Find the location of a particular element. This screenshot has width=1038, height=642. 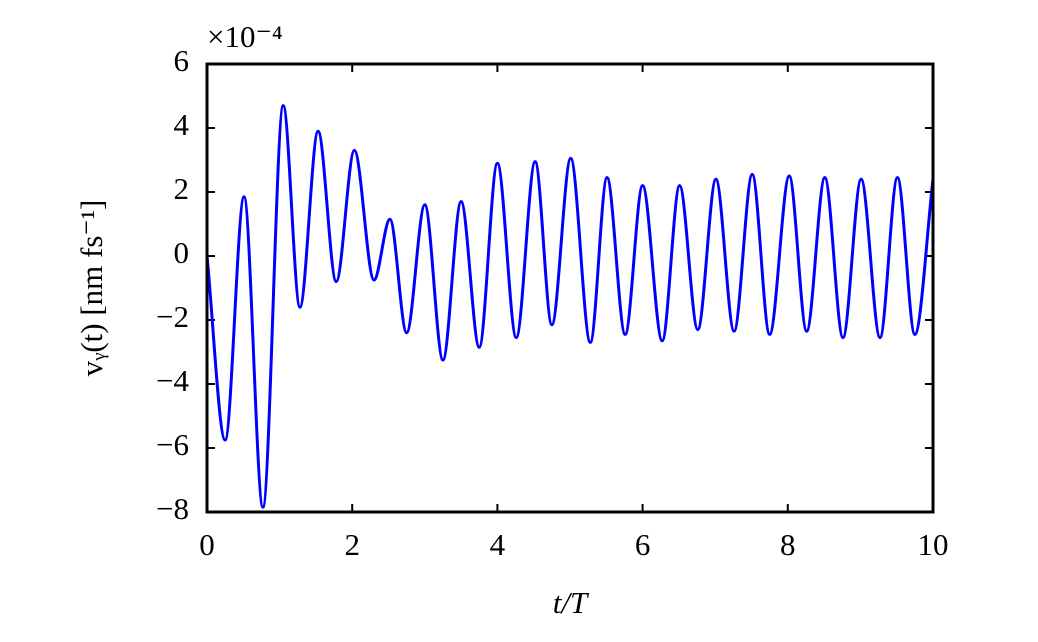

y-tick-label: −6 is located at coordinates (172, 444).